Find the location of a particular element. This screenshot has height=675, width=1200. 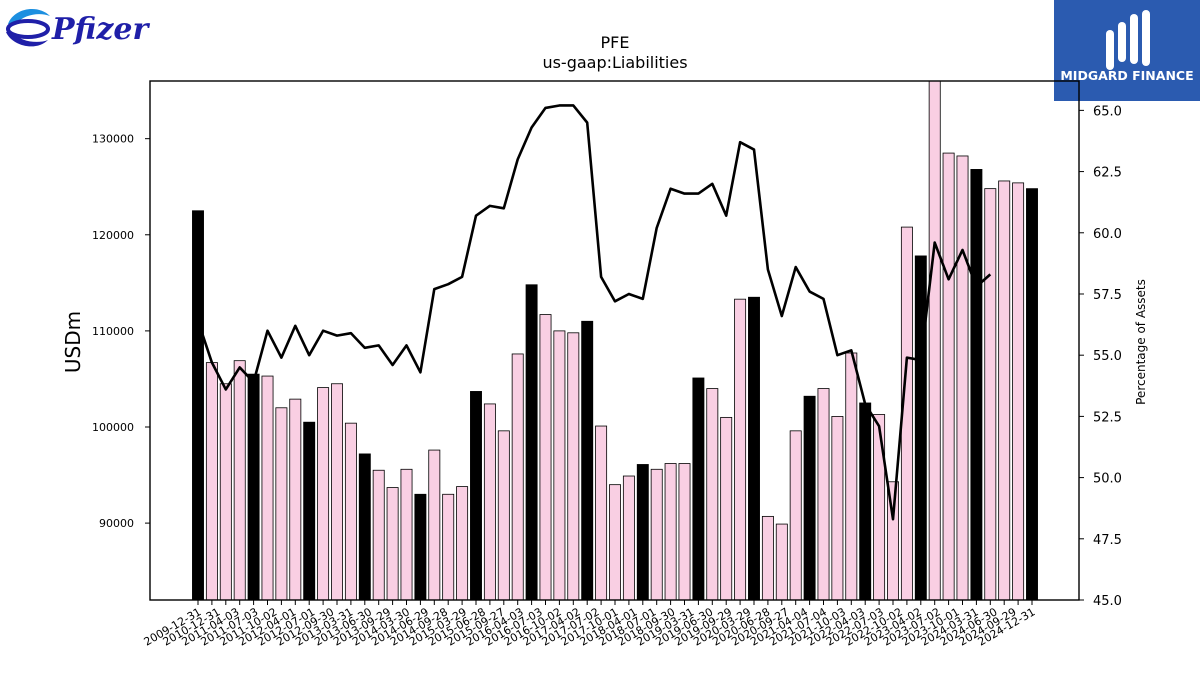

y2-tick-label: 45.0 is located at coordinates (1107, 601).